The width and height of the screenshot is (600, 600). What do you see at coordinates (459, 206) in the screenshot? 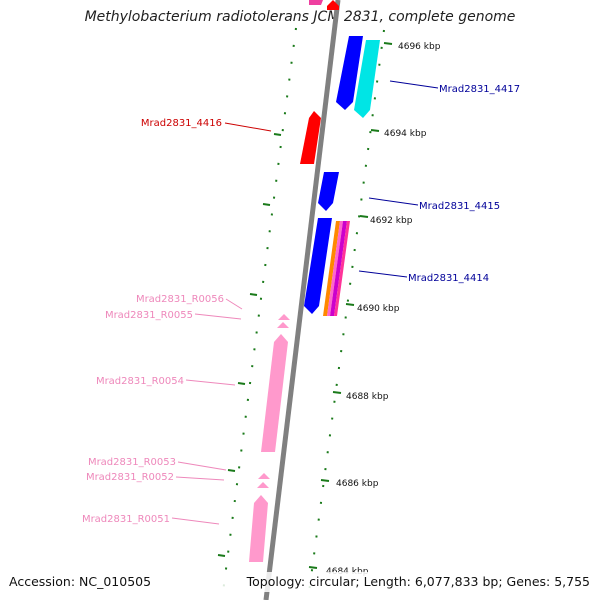
I see `feature-label-mrad2831-4415: Mrad2831_4415` at bounding box center [459, 206].